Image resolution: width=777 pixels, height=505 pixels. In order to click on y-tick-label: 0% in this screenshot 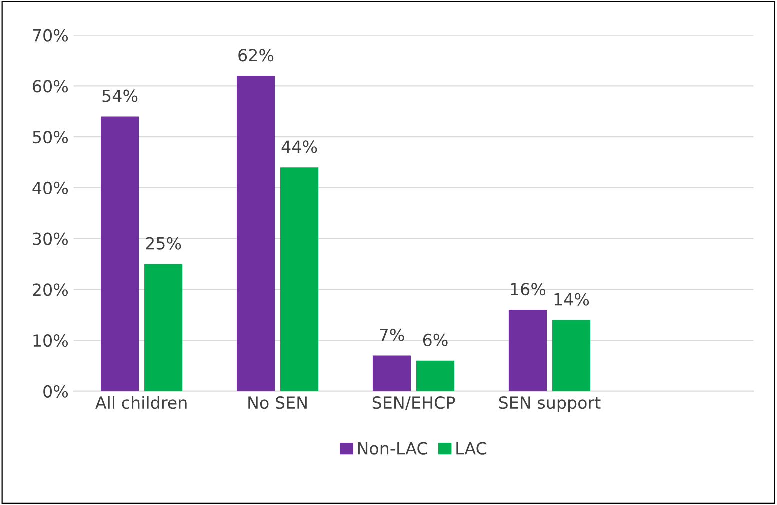, I will do `click(56, 391)`.